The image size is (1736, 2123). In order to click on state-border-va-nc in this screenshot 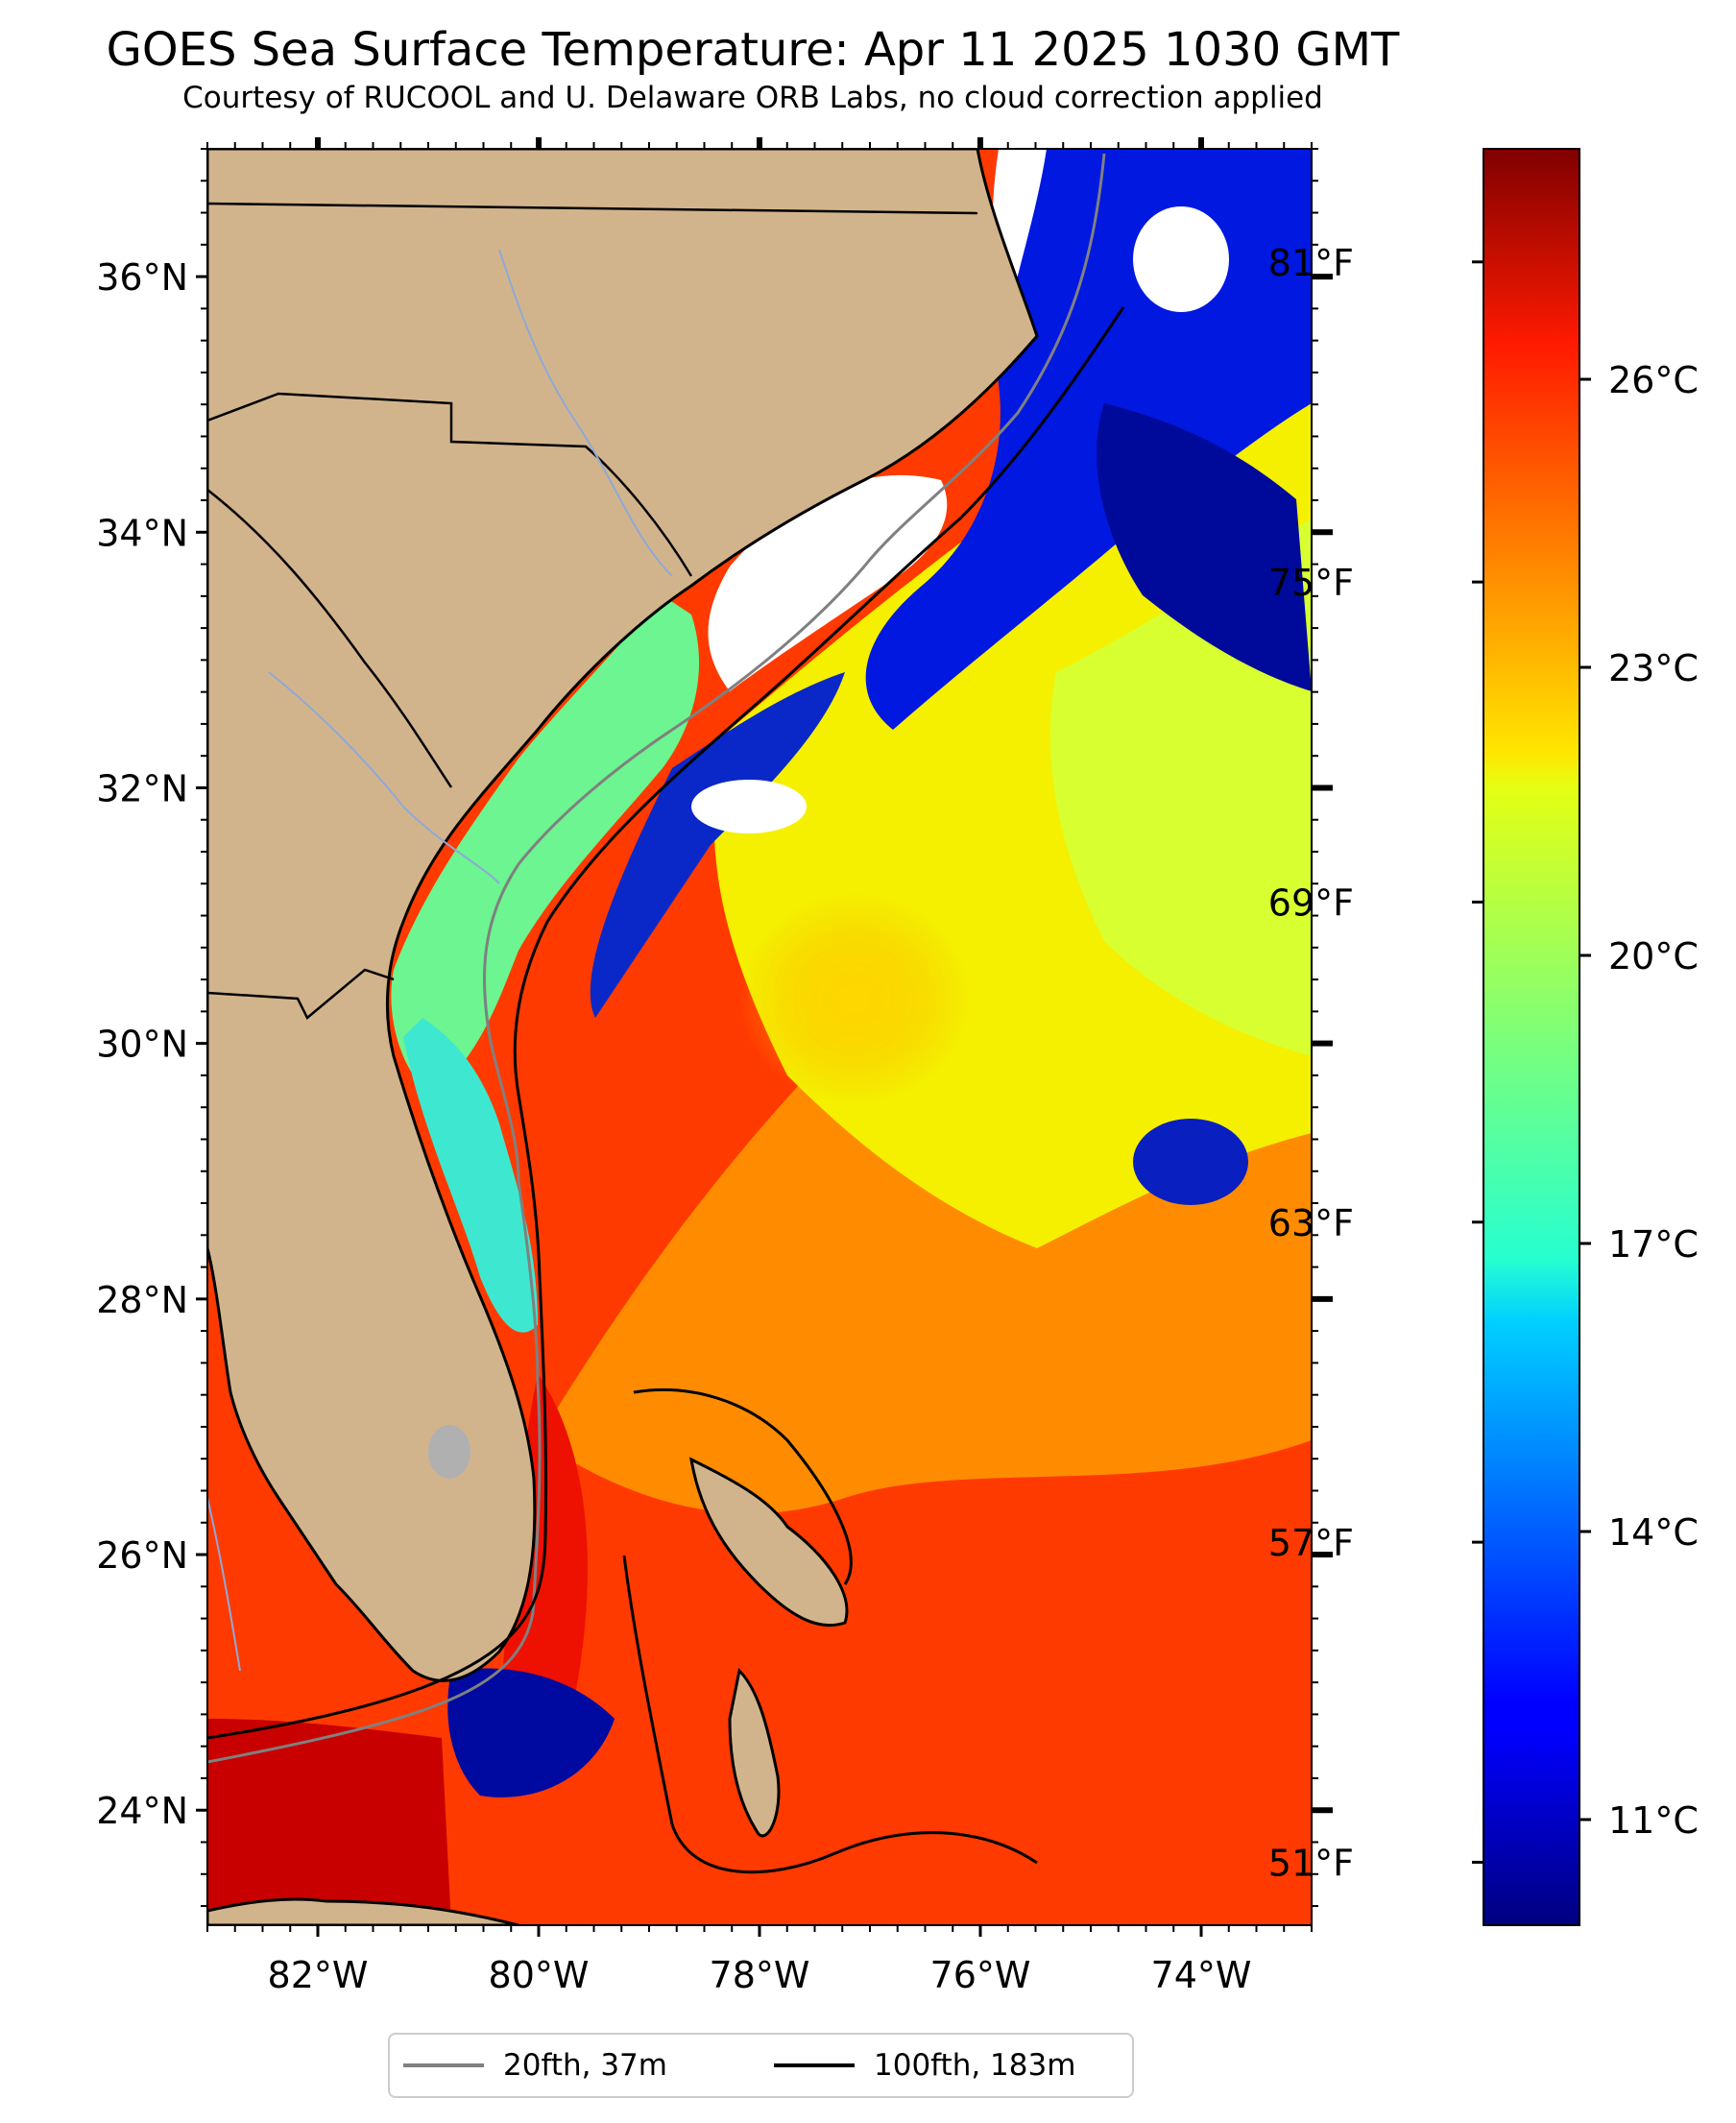, I will do `click(592, 208)`.